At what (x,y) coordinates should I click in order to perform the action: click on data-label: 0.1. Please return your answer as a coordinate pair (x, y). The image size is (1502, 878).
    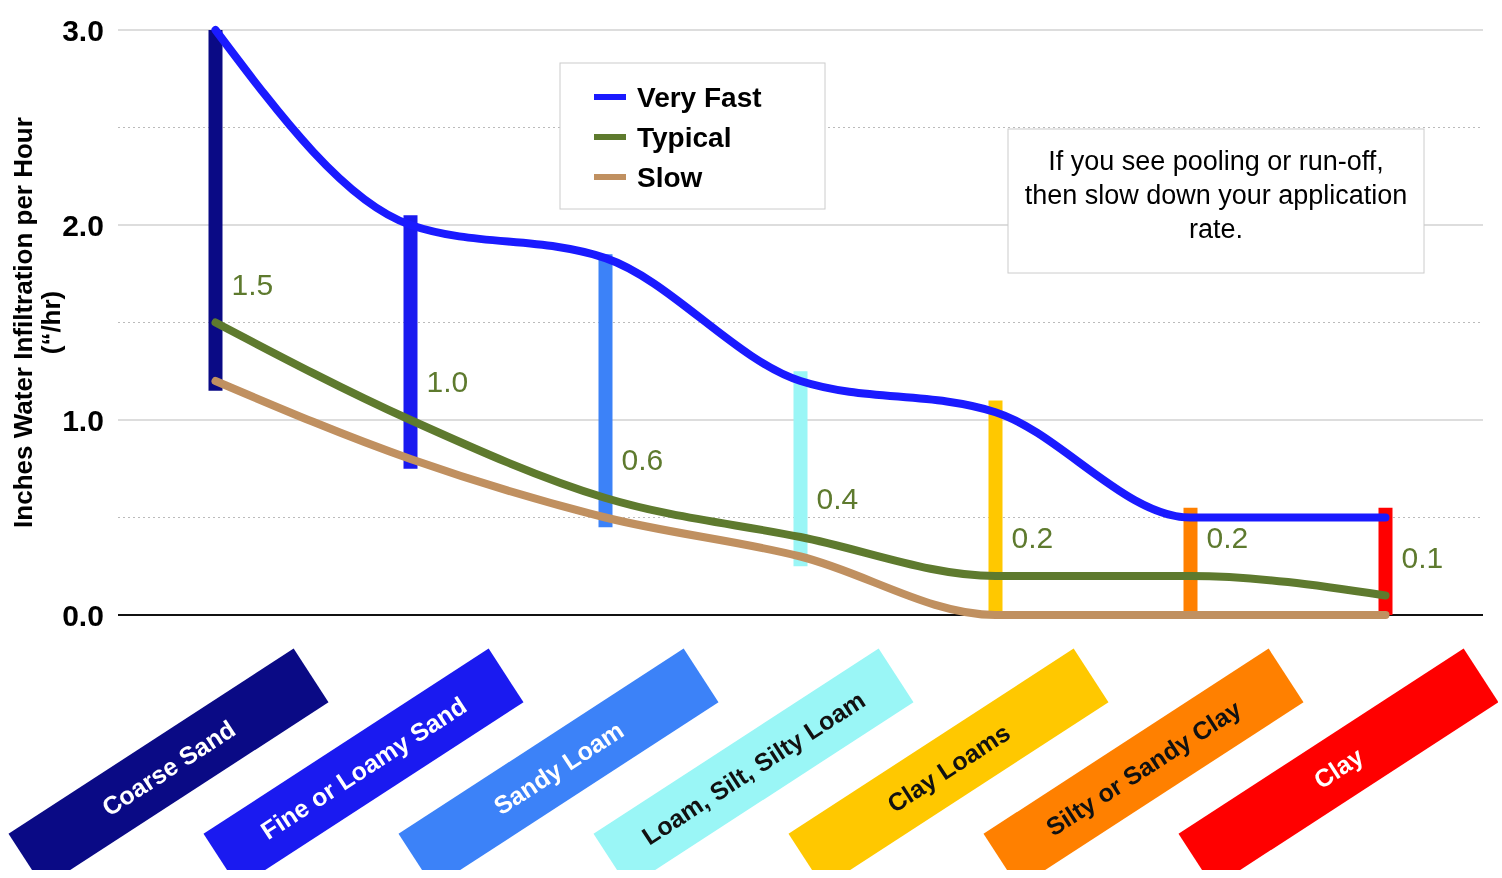
    Looking at the image, I should click on (1422, 557).